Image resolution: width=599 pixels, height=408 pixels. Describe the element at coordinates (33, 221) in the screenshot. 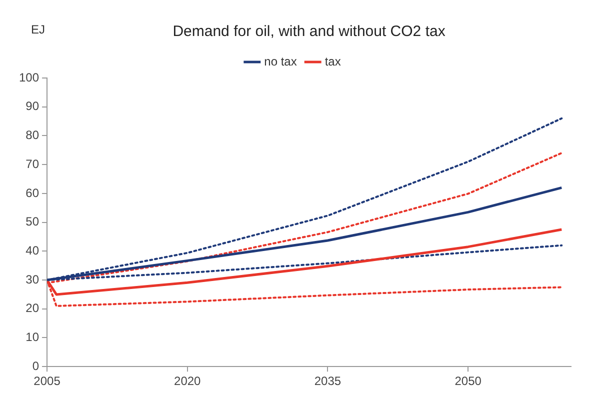

I see `y-tick-label: 50` at that location.